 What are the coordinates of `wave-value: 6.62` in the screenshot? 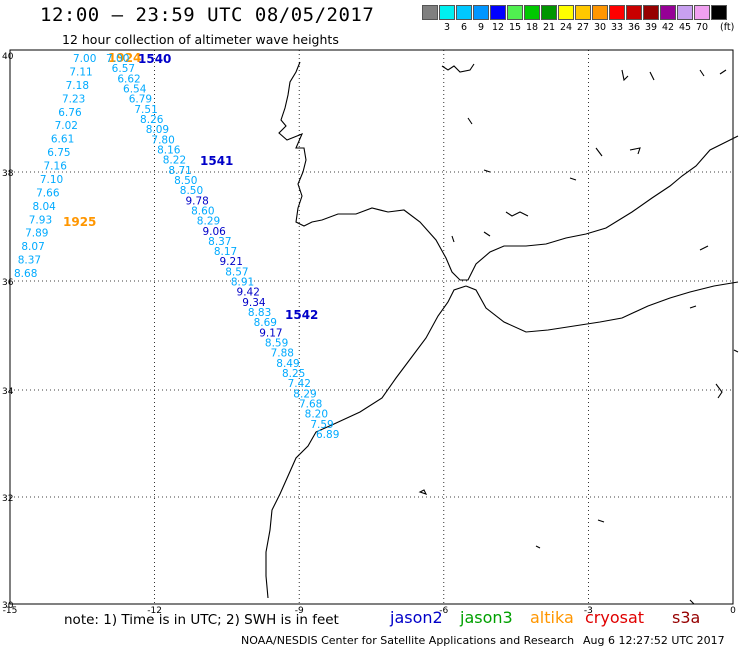 It's located at (128, 79).